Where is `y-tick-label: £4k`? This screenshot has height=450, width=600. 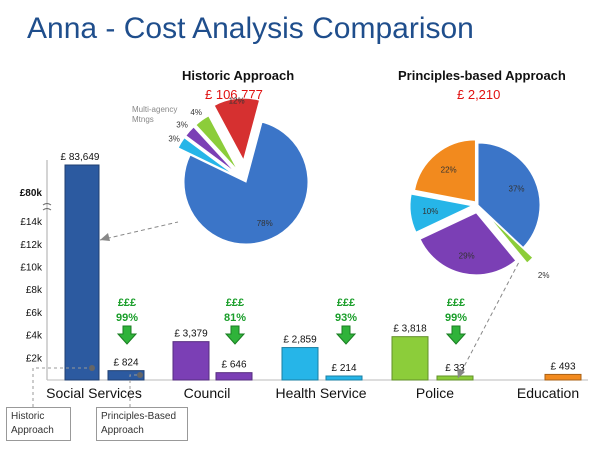 y-tick-label: £4k is located at coordinates (34, 336).